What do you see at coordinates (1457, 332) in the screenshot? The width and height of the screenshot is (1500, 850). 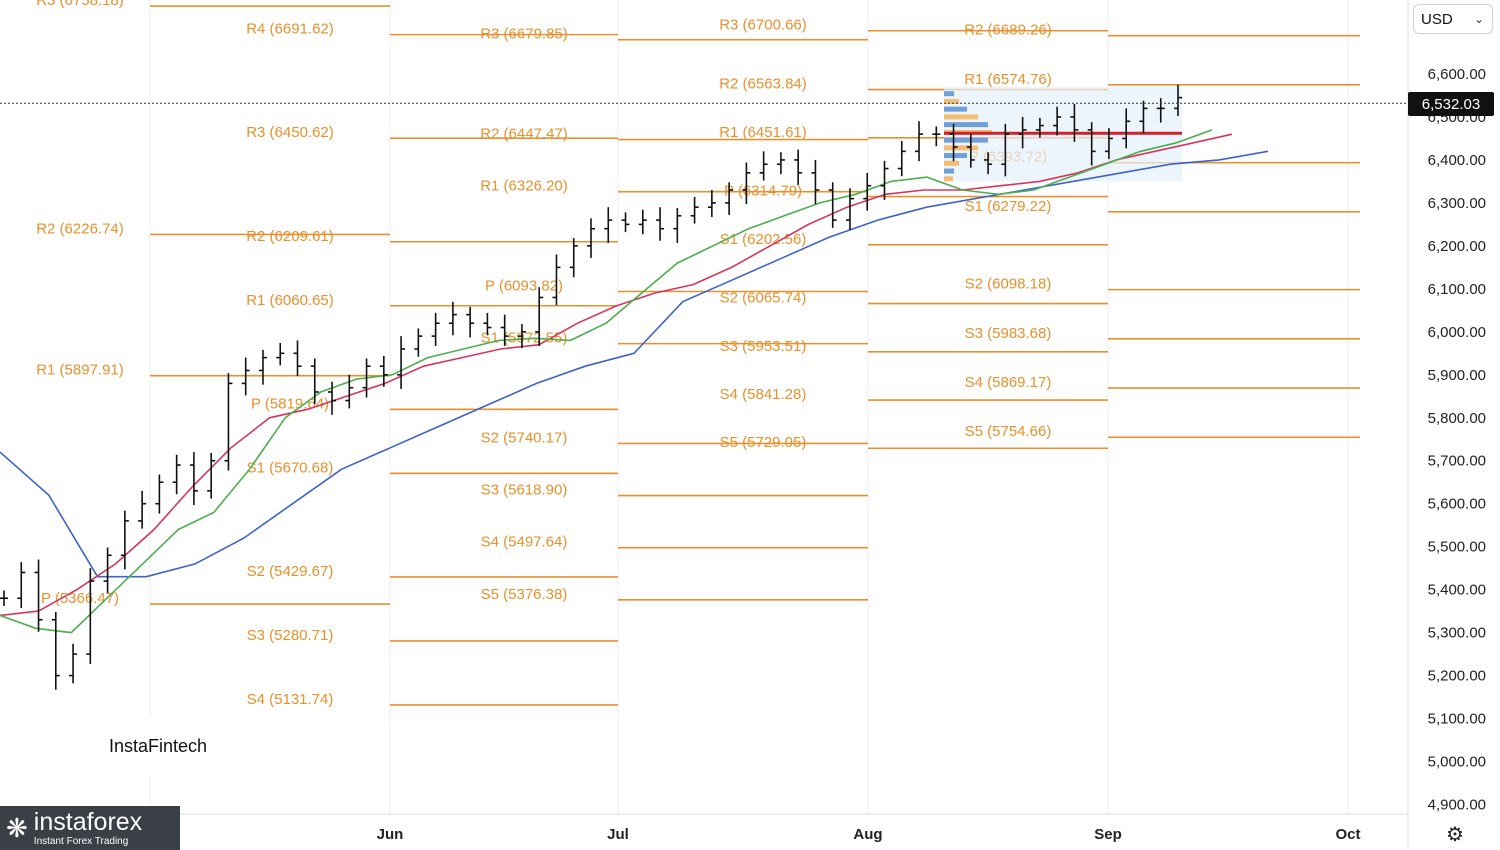 I see `y-tick-label: 6,000.00` at bounding box center [1457, 332].